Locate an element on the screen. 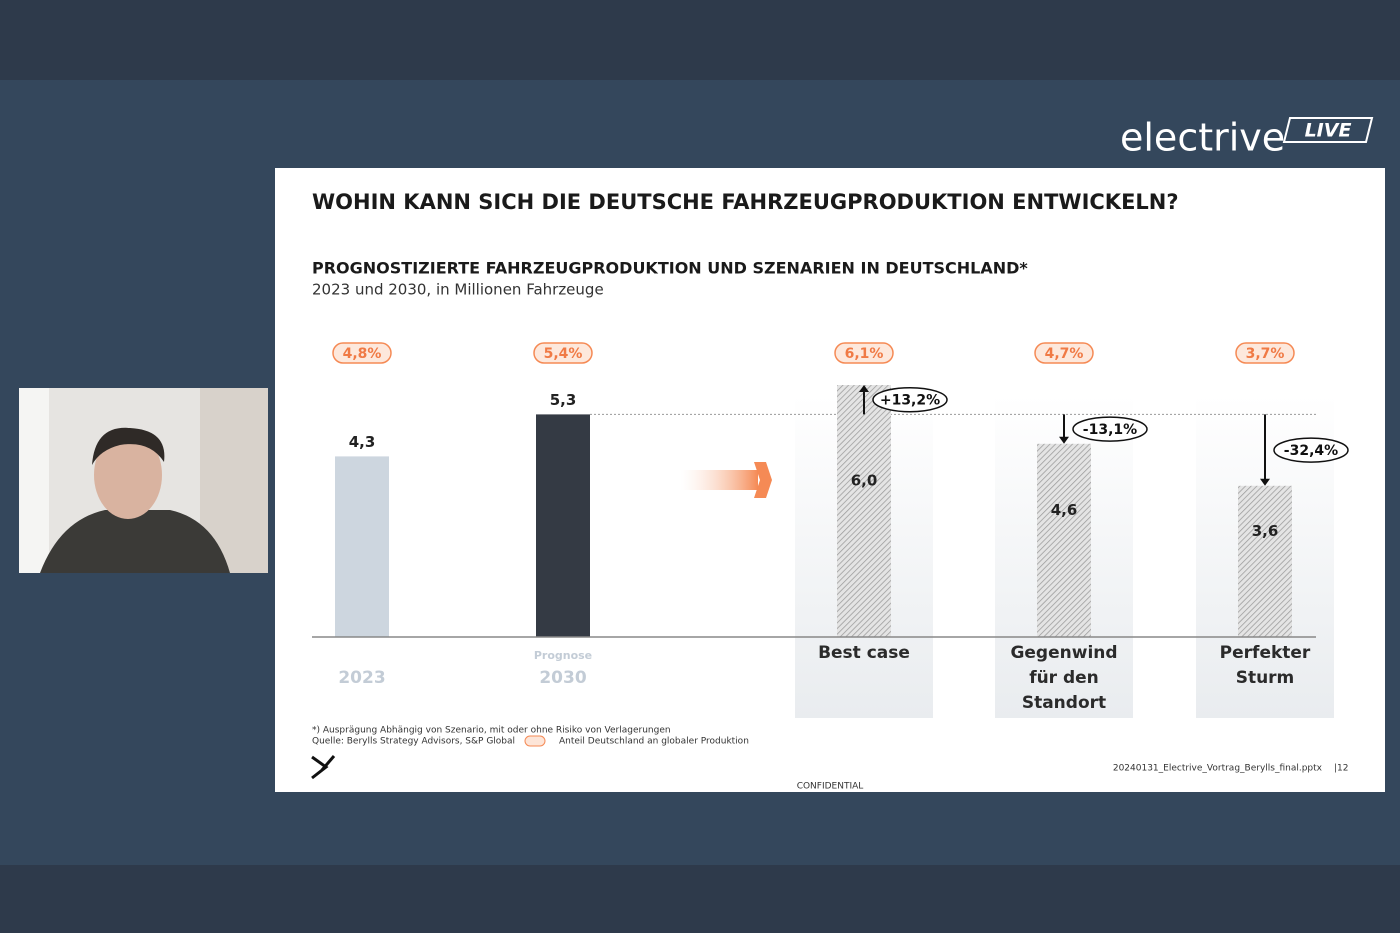  share-label: 4,8% is located at coordinates (362, 354).